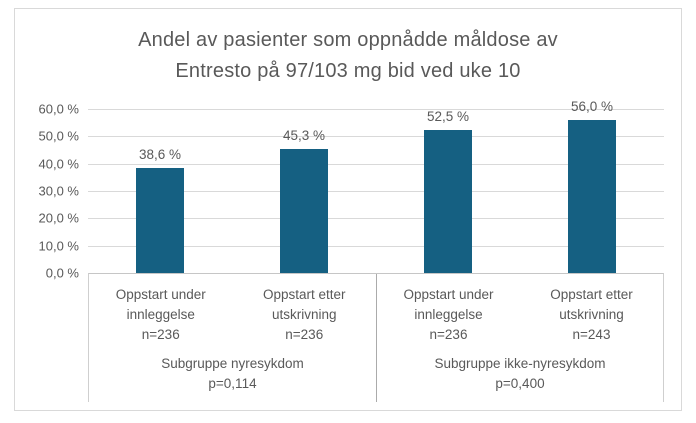 The height and width of the screenshot is (423, 696). What do you see at coordinates (232, 363) in the screenshot?
I see `subgroup-label-line: Subgruppe nyresykdom` at bounding box center [232, 363].